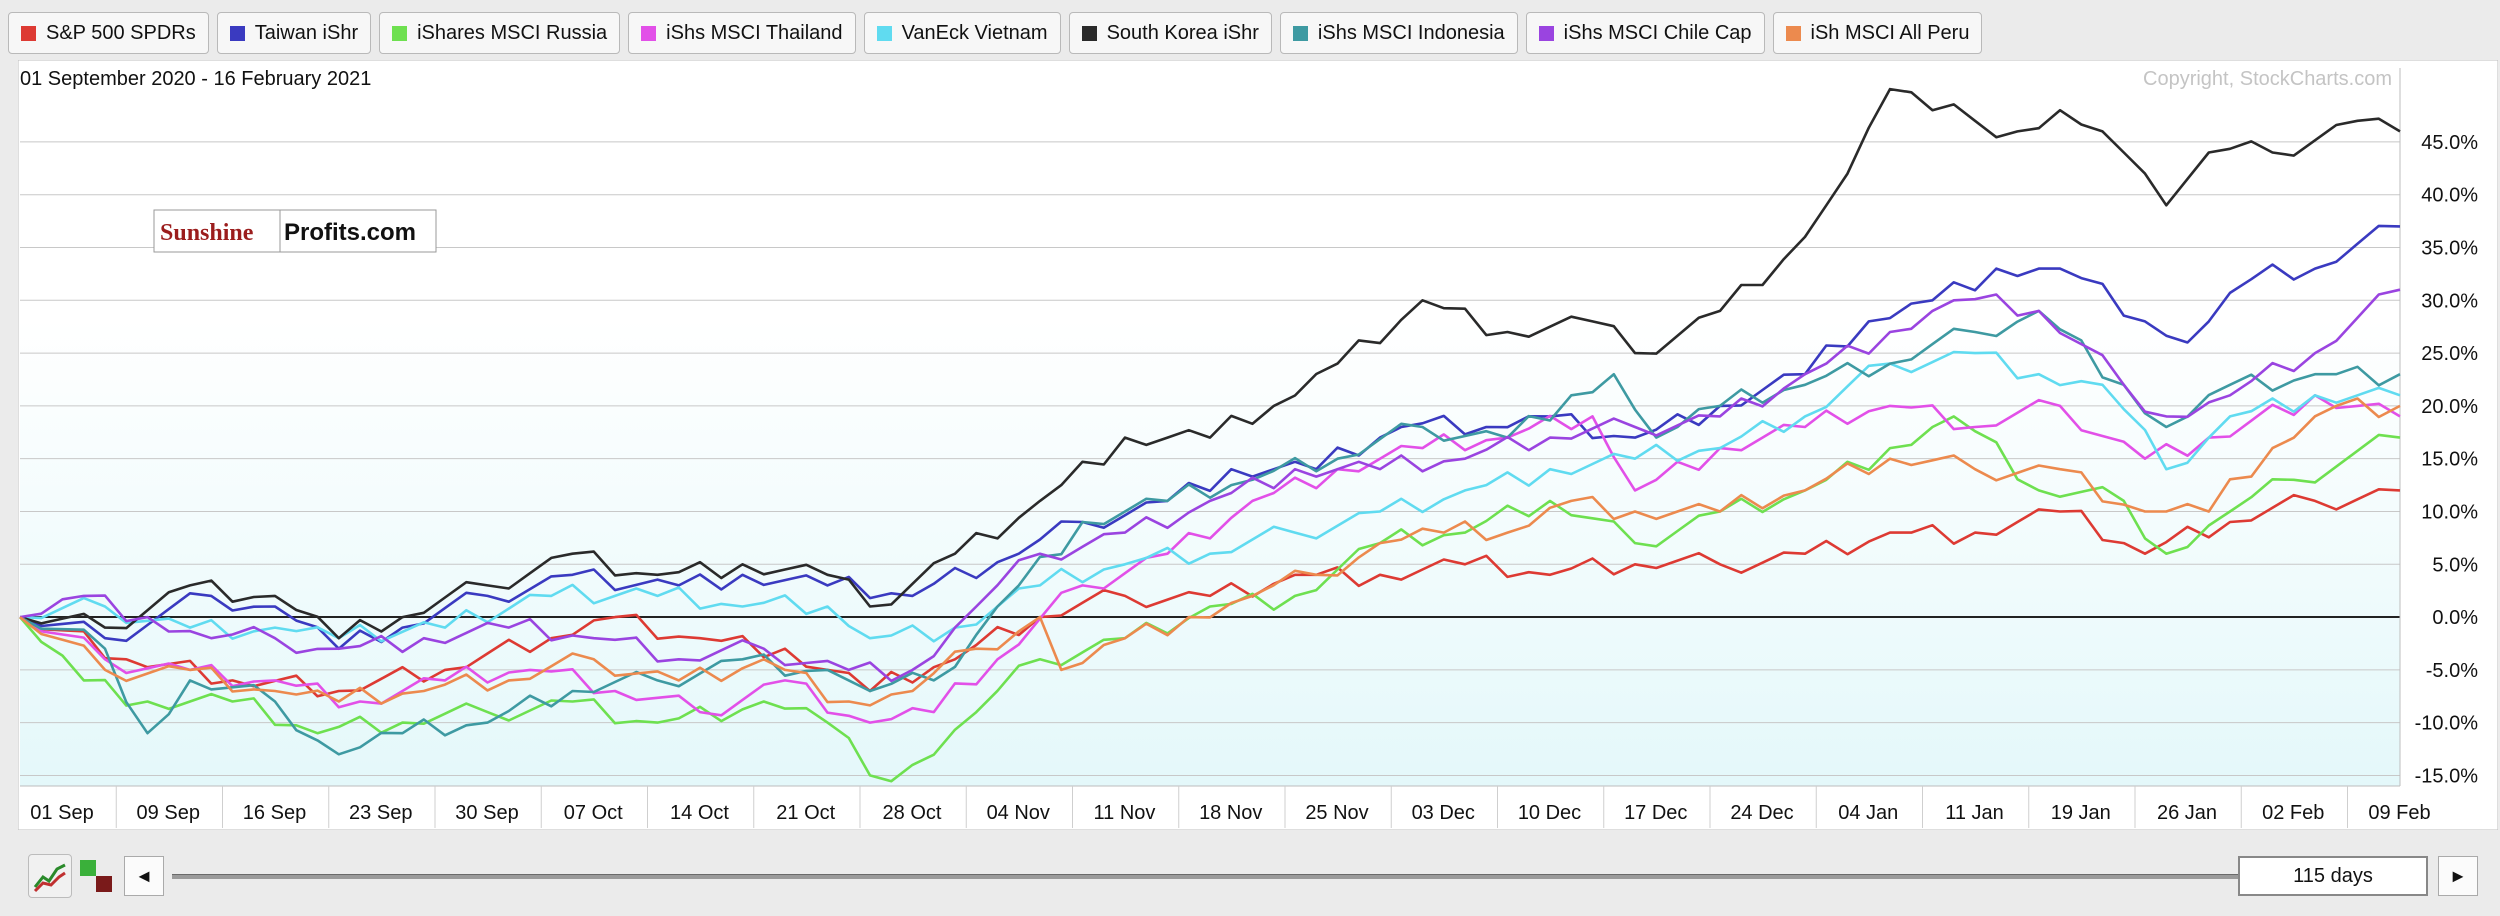  Describe the element at coordinates (98, 876) in the screenshot. I see `relative-strength-icon` at that location.